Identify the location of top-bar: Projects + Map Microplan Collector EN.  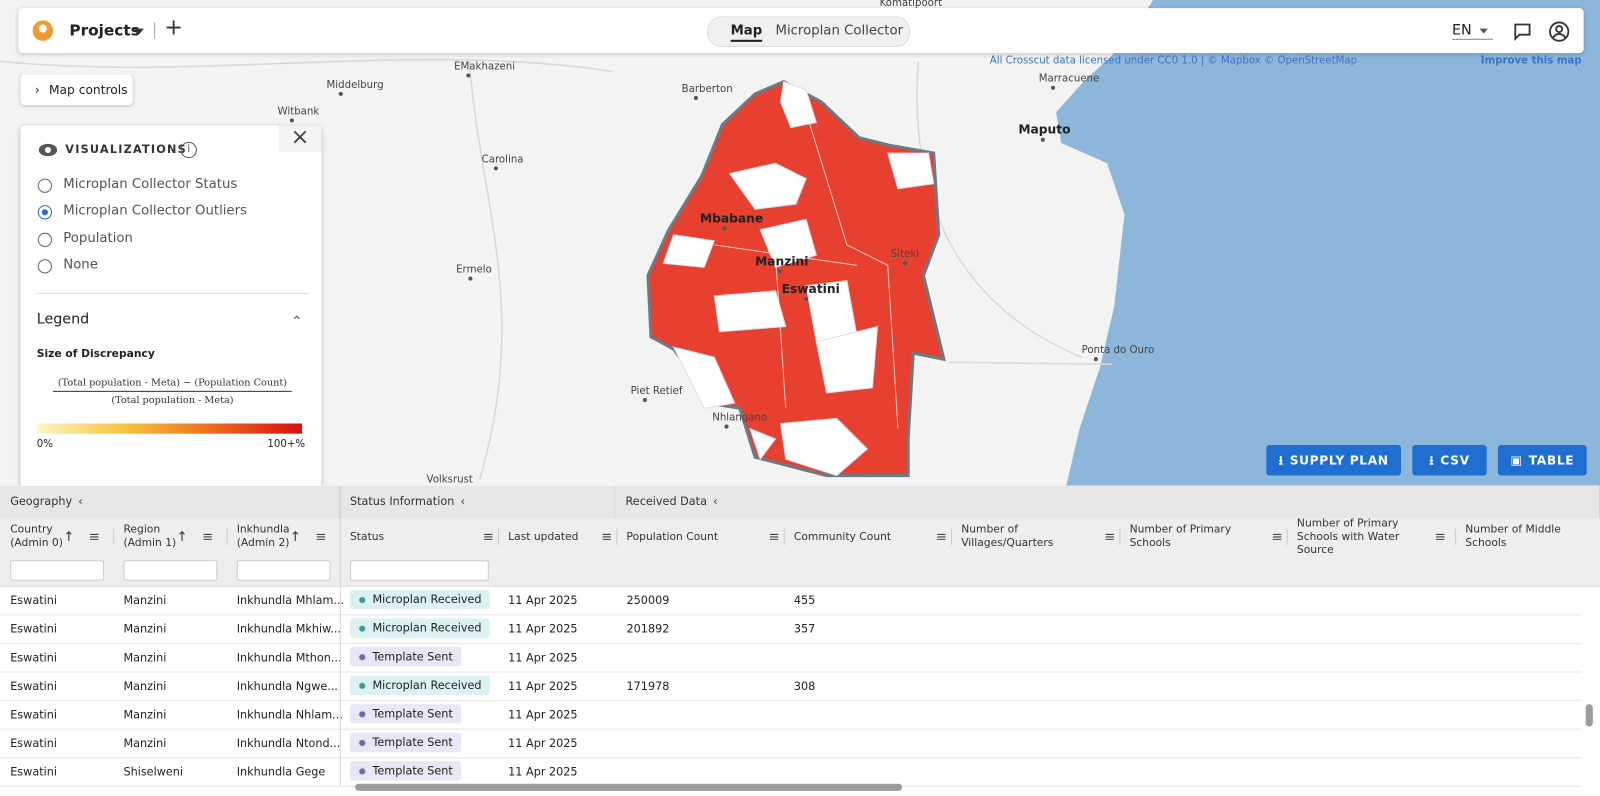
(801, 31).